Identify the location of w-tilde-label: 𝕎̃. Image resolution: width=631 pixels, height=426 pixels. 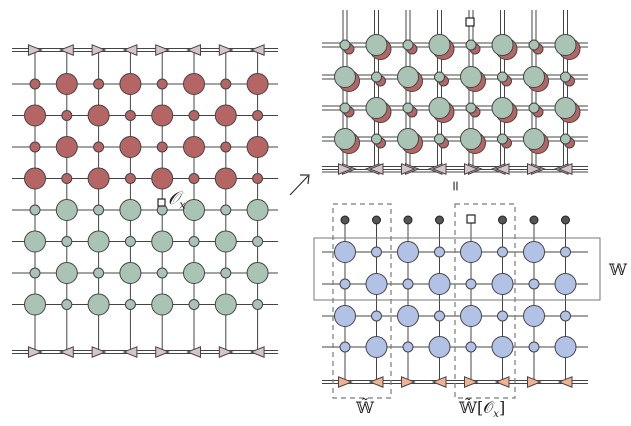
(365, 407).